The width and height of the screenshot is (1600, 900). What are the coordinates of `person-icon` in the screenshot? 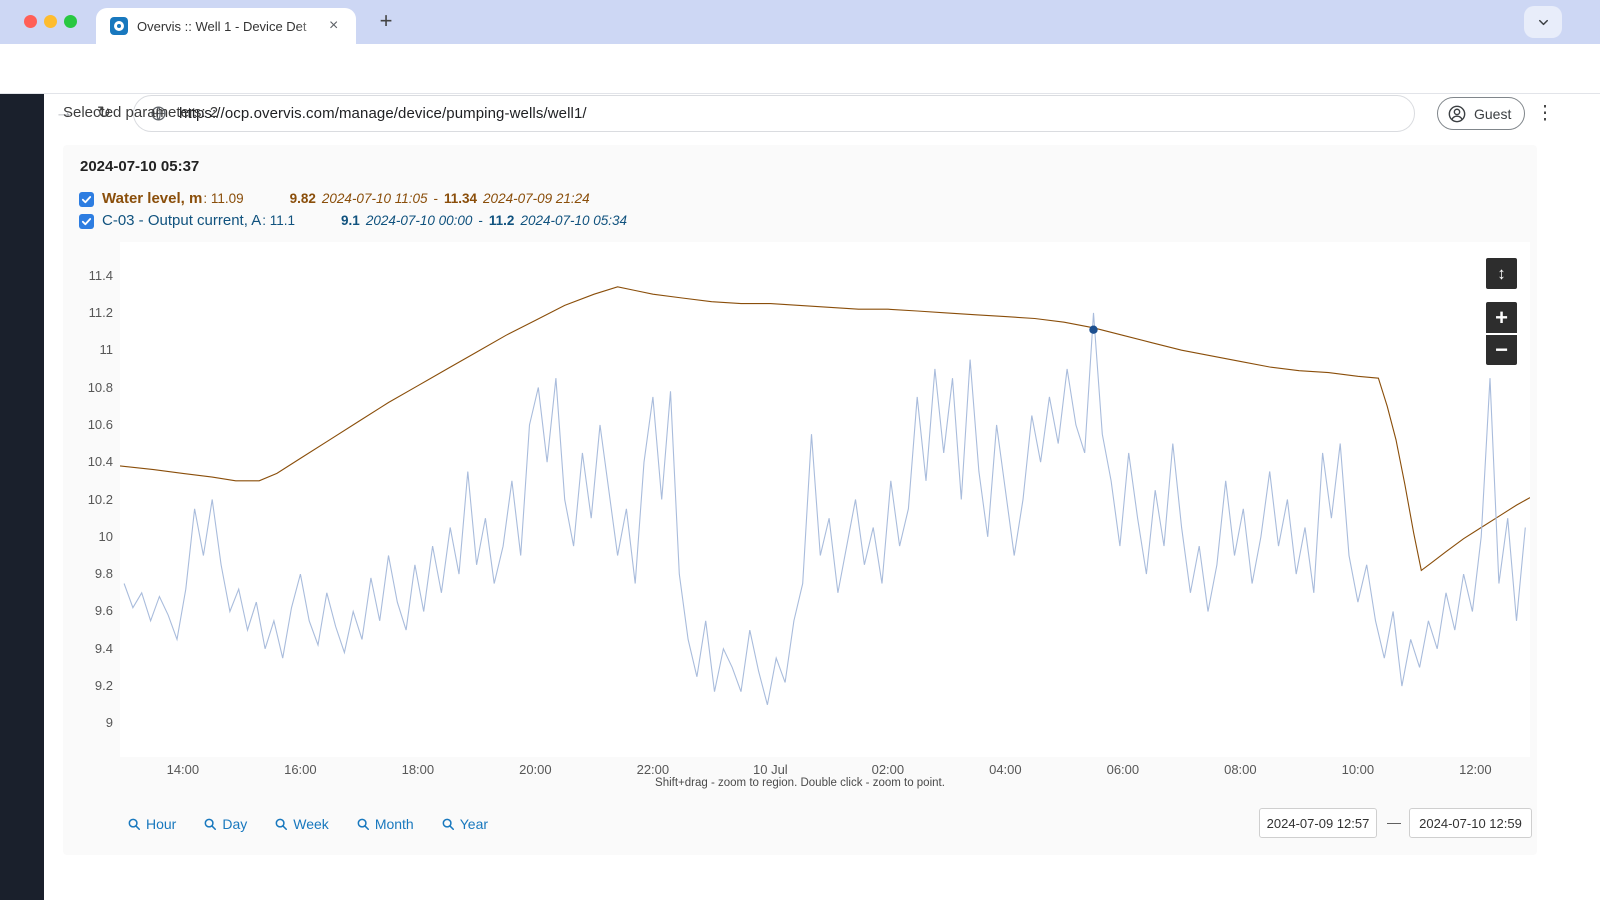 It's located at (1457, 113).